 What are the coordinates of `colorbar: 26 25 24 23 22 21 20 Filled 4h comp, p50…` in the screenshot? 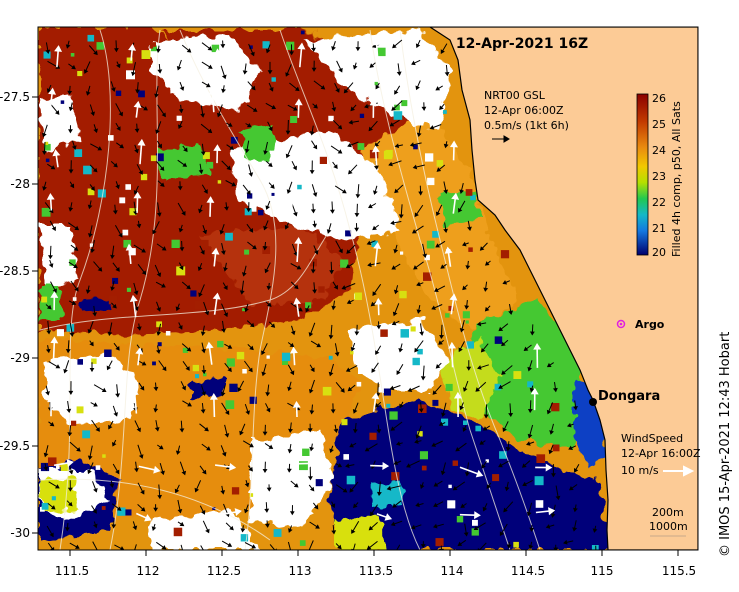 It's located at (659, 175).